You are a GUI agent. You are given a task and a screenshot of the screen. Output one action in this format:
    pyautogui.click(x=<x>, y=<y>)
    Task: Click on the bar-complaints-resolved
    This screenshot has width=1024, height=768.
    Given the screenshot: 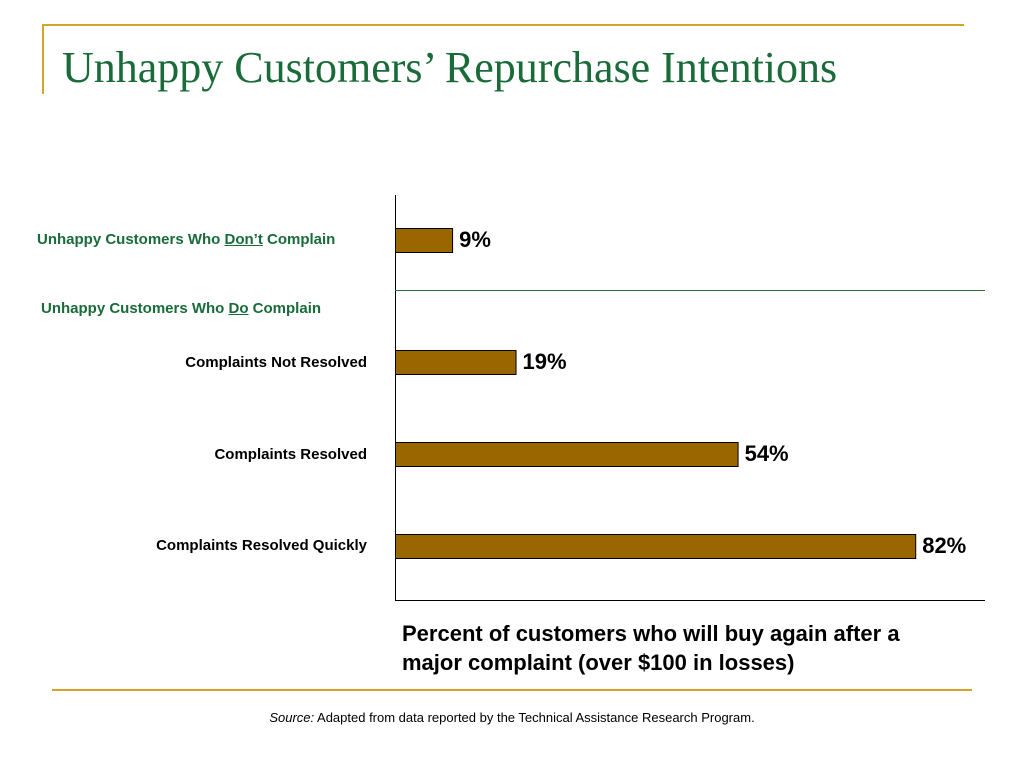 What is the action you would take?
    pyautogui.click(x=567, y=454)
    